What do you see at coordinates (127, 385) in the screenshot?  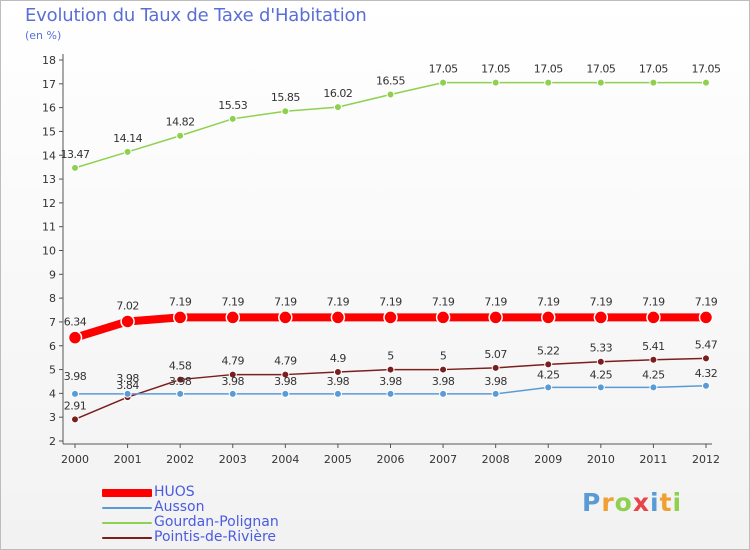 I see `data-label: 3.84` at bounding box center [127, 385].